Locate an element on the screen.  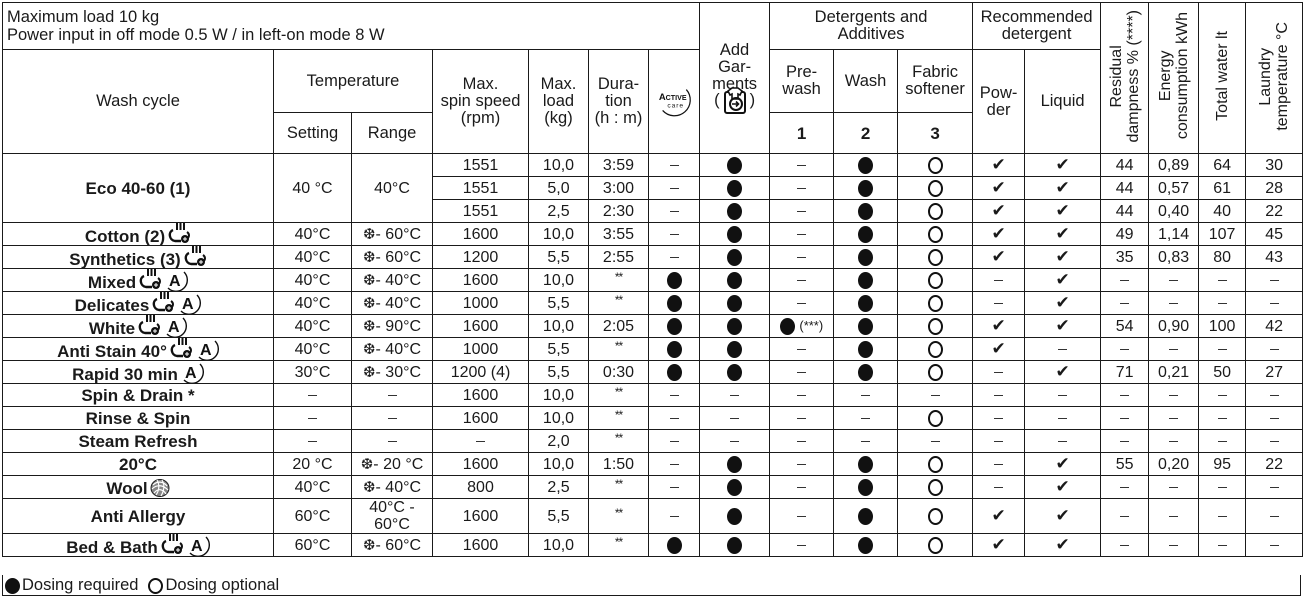
duration-cell-value: 0:30 is located at coordinates (618, 372).